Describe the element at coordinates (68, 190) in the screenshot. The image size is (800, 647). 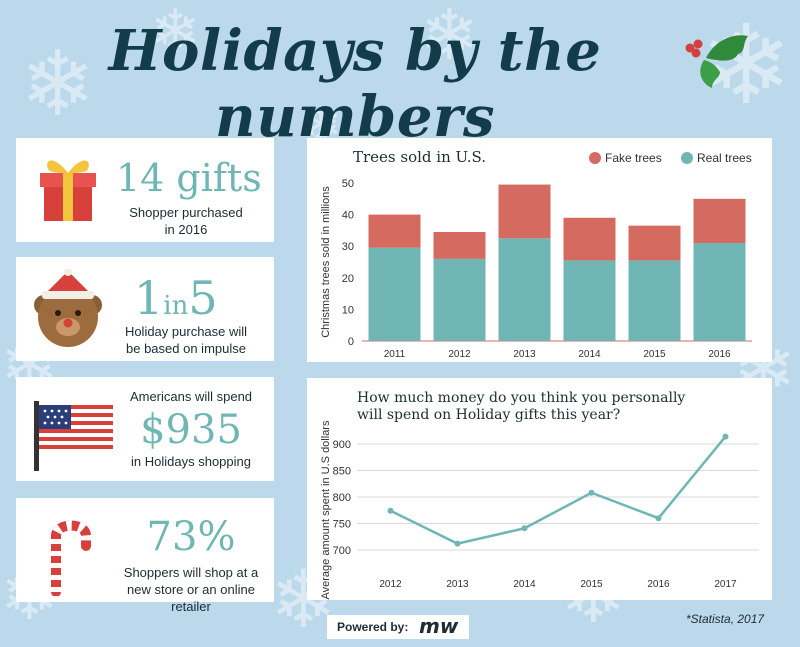
I see `gift-icon` at that location.